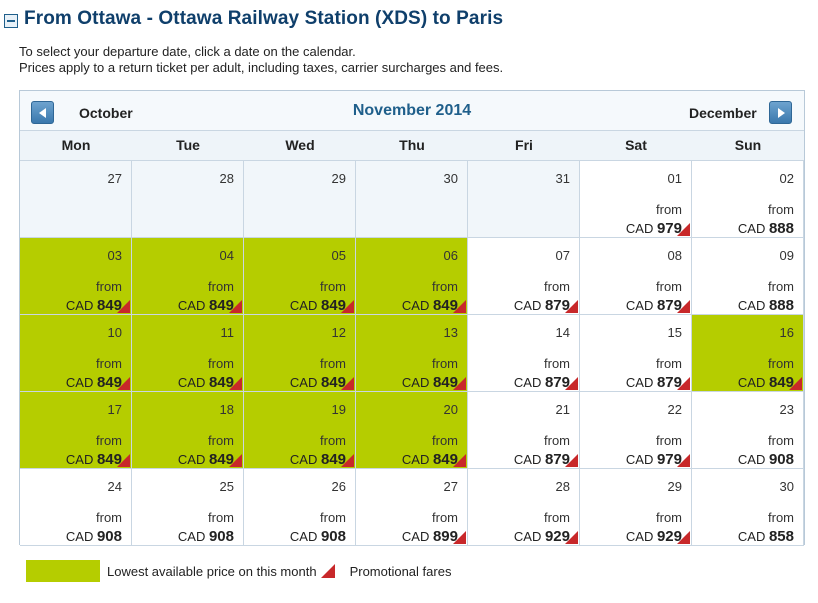 The image size is (818, 603). I want to click on day-number: 27, so click(114, 178).